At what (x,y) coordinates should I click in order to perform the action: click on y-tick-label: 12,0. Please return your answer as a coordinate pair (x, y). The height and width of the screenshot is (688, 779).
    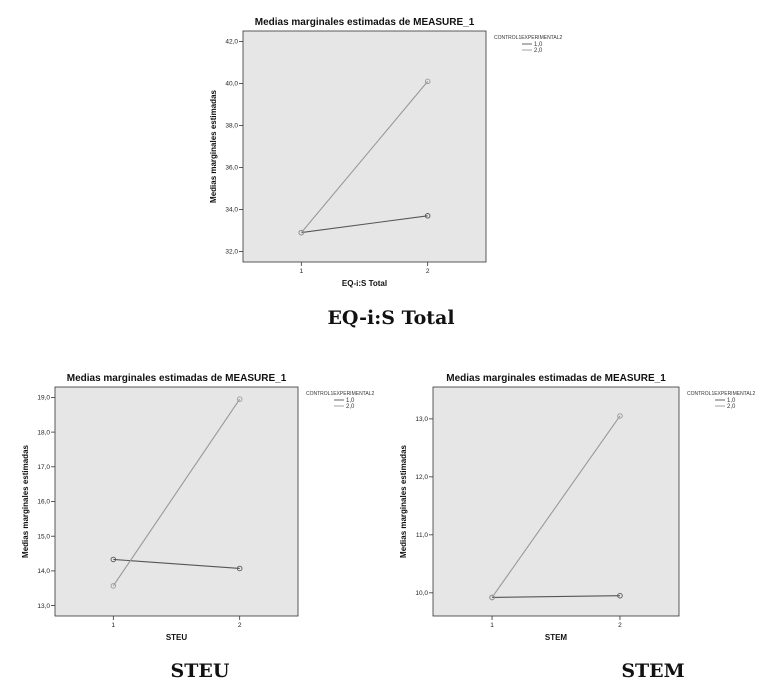
    Looking at the image, I should click on (421, 477).